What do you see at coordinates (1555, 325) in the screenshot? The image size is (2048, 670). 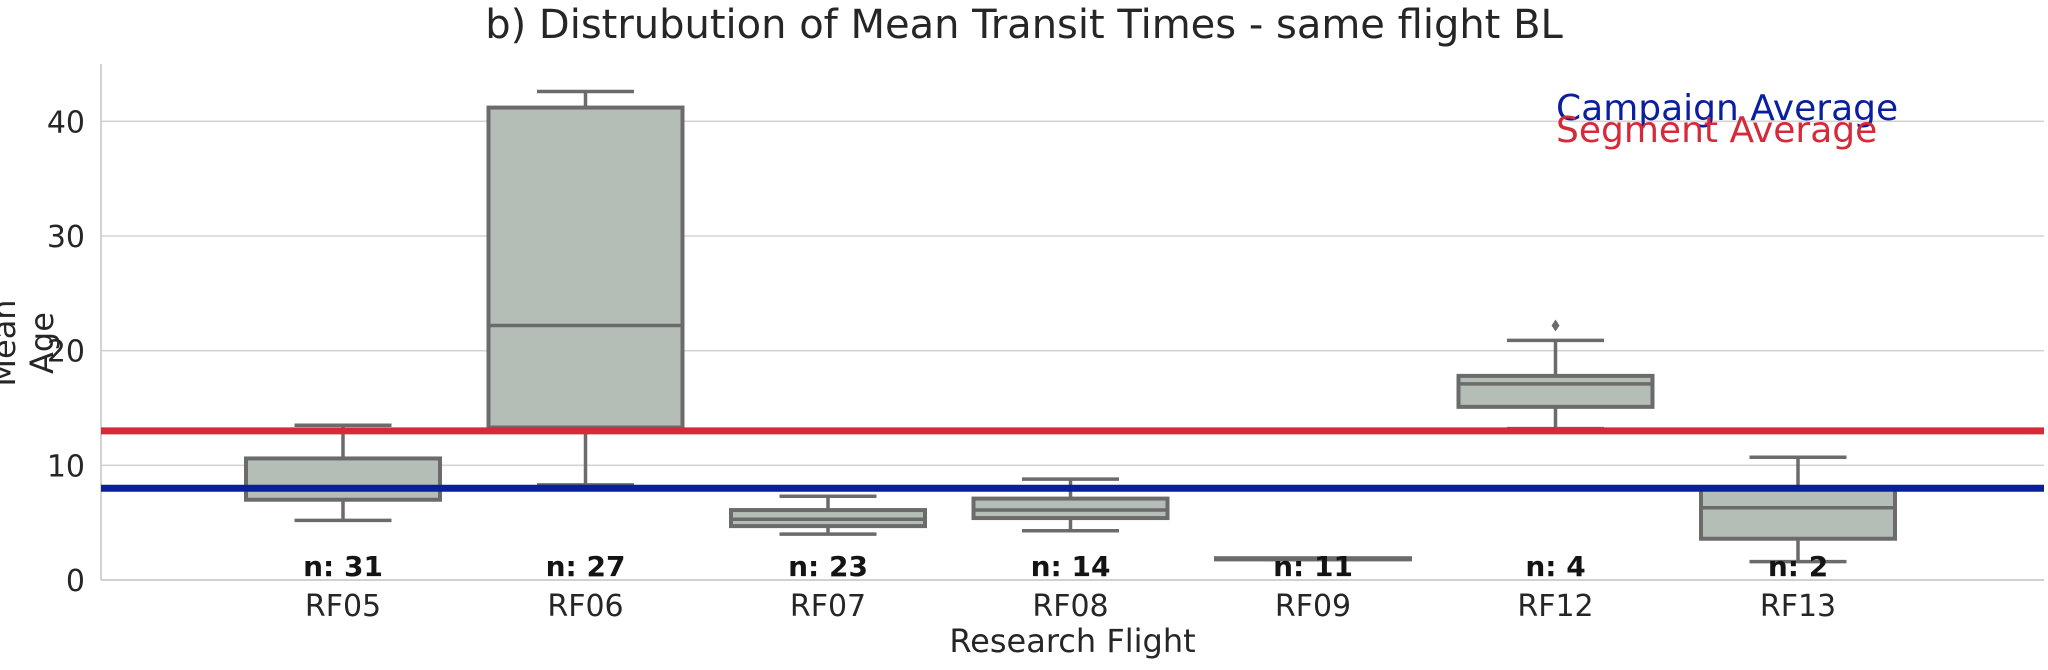 I see `outlier-point` at bounding box center [1555, 325].